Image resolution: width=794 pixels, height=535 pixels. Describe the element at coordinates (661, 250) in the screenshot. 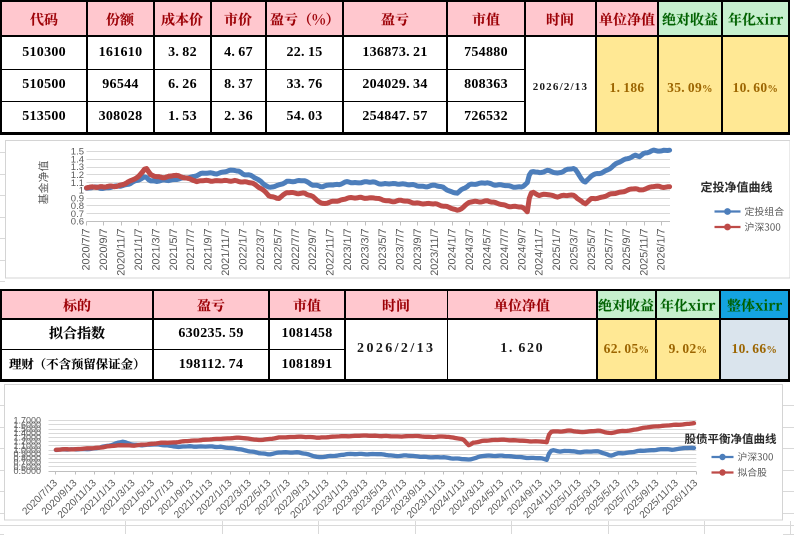

I see `svg-text: 2026/1/7` at that location.